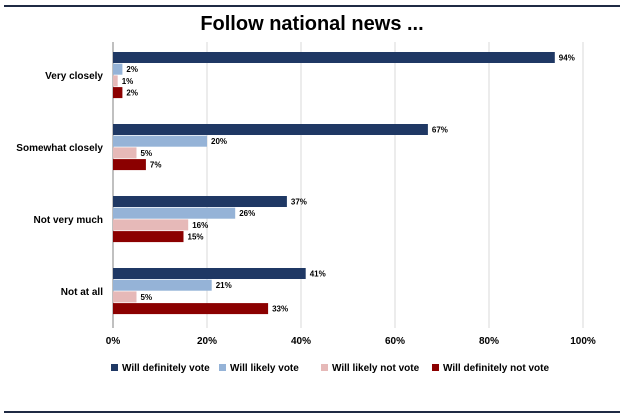  I want to click on data-label: 41%, so click(318, 274).